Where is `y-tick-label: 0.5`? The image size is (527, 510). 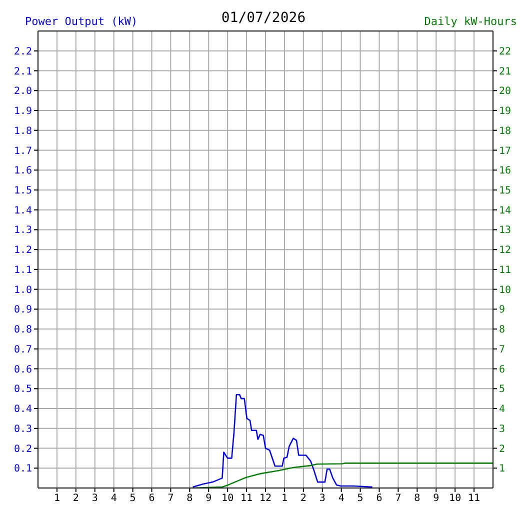 y-tick-label: 0.5 is located at coordinates (23, 390).